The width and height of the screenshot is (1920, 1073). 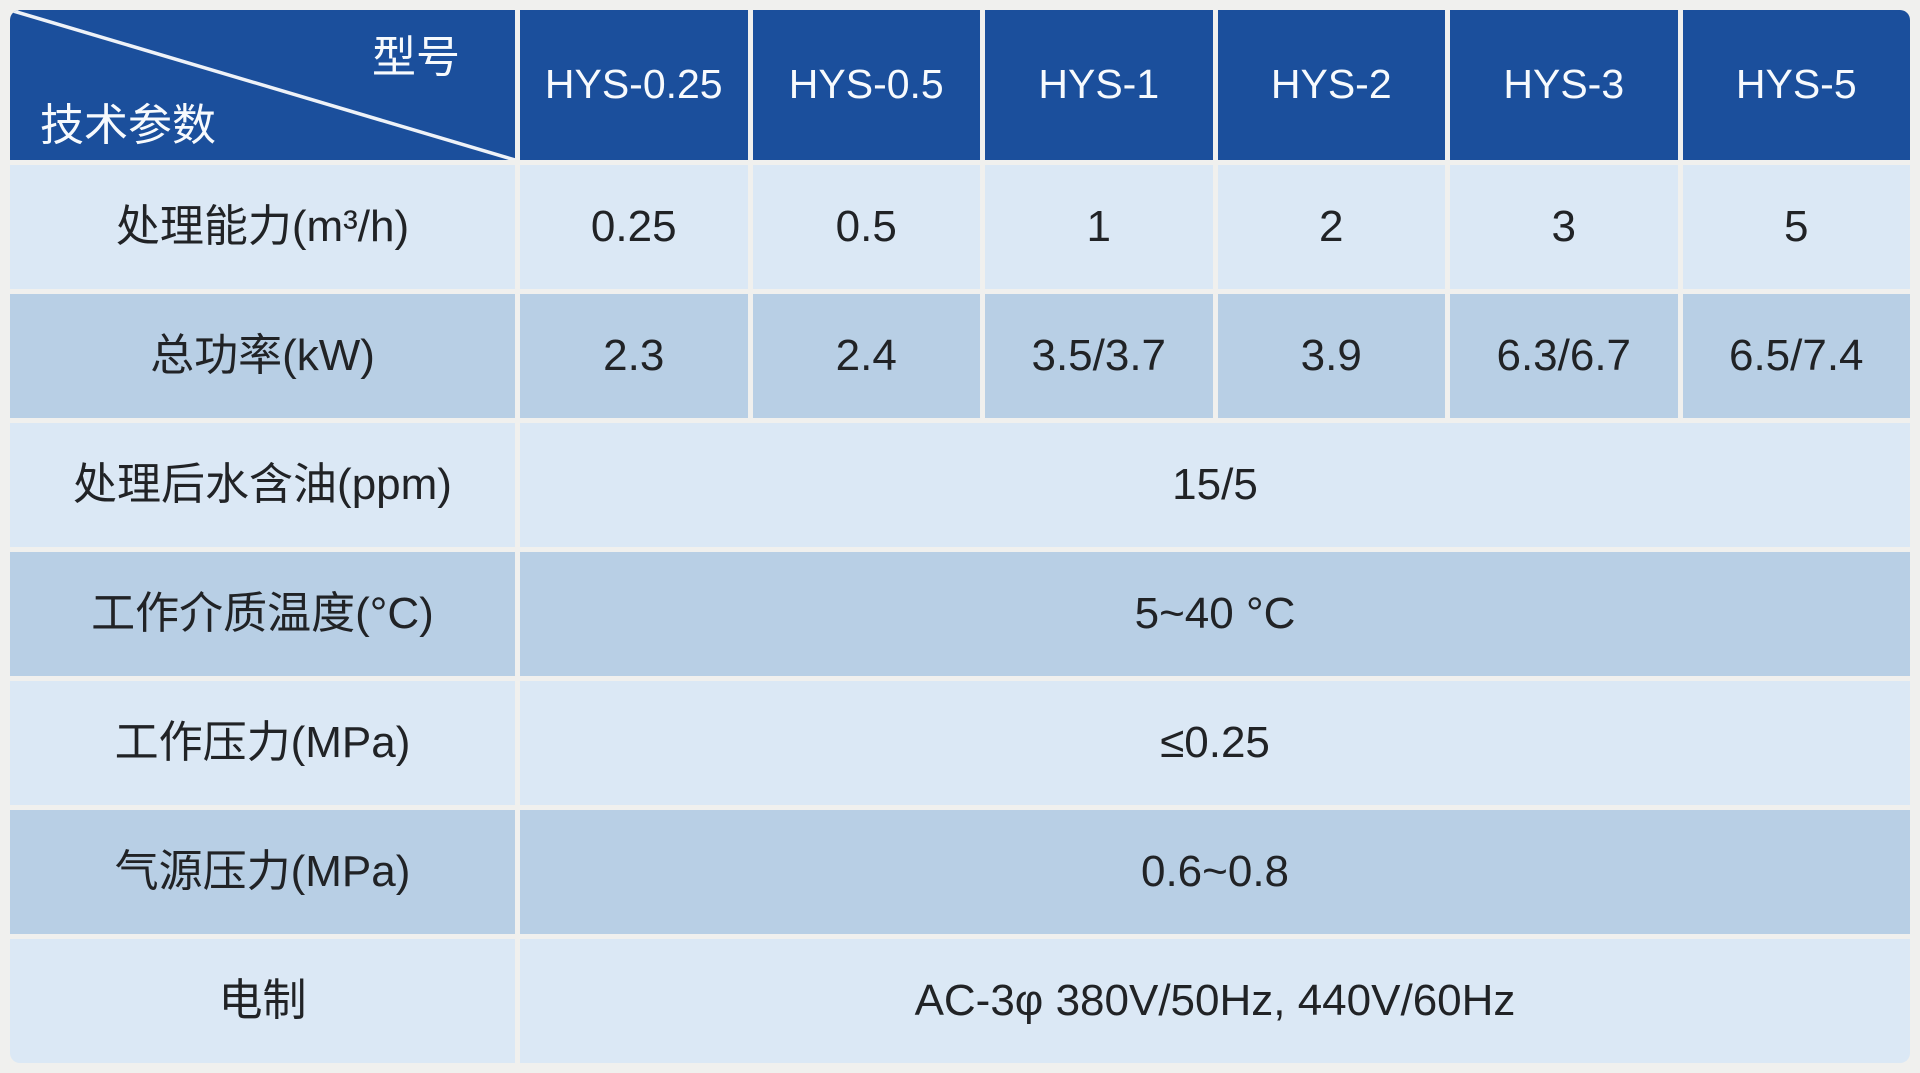 I want to click on corner-header-cell: 型号 技术参数, so click(x=262, y=85).